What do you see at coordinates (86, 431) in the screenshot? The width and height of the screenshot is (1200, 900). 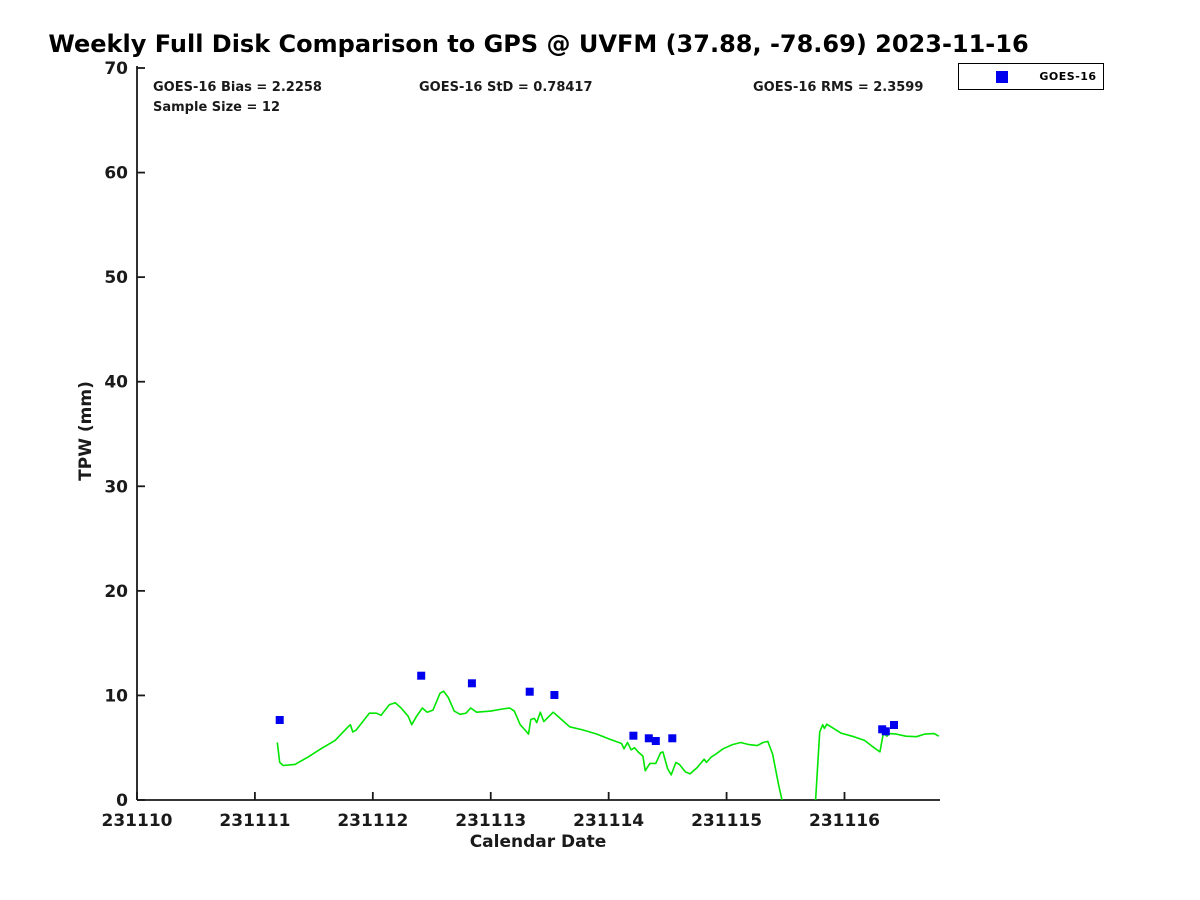 I see `y-axis-label: TPW (mm)` at bounding box center [86, 431].